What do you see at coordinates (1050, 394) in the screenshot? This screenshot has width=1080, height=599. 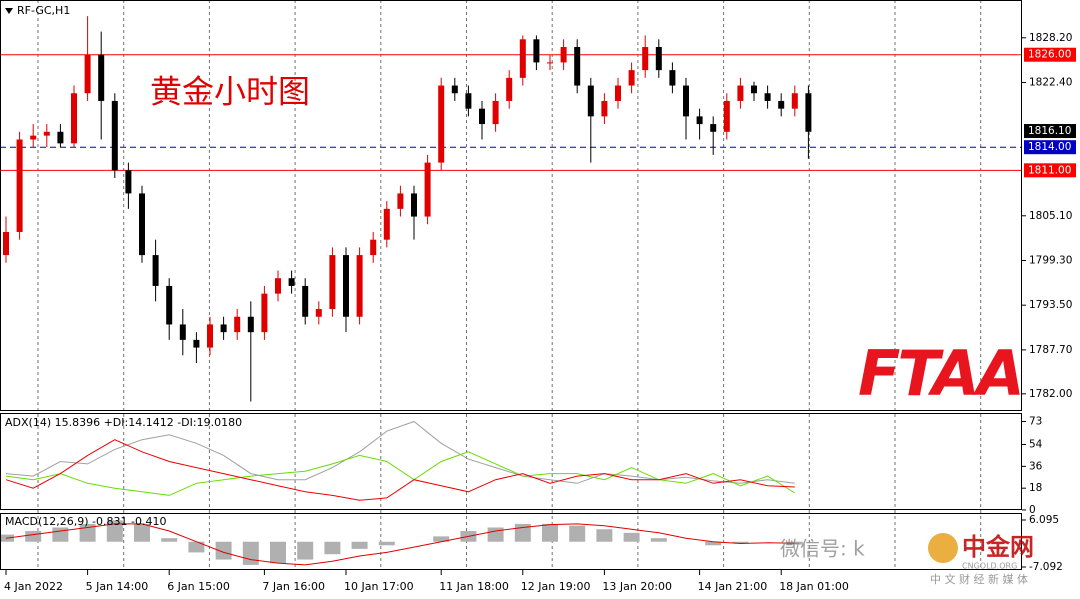 I see `y-tick-label: 1782.00` at bounding box center [1050, 394].